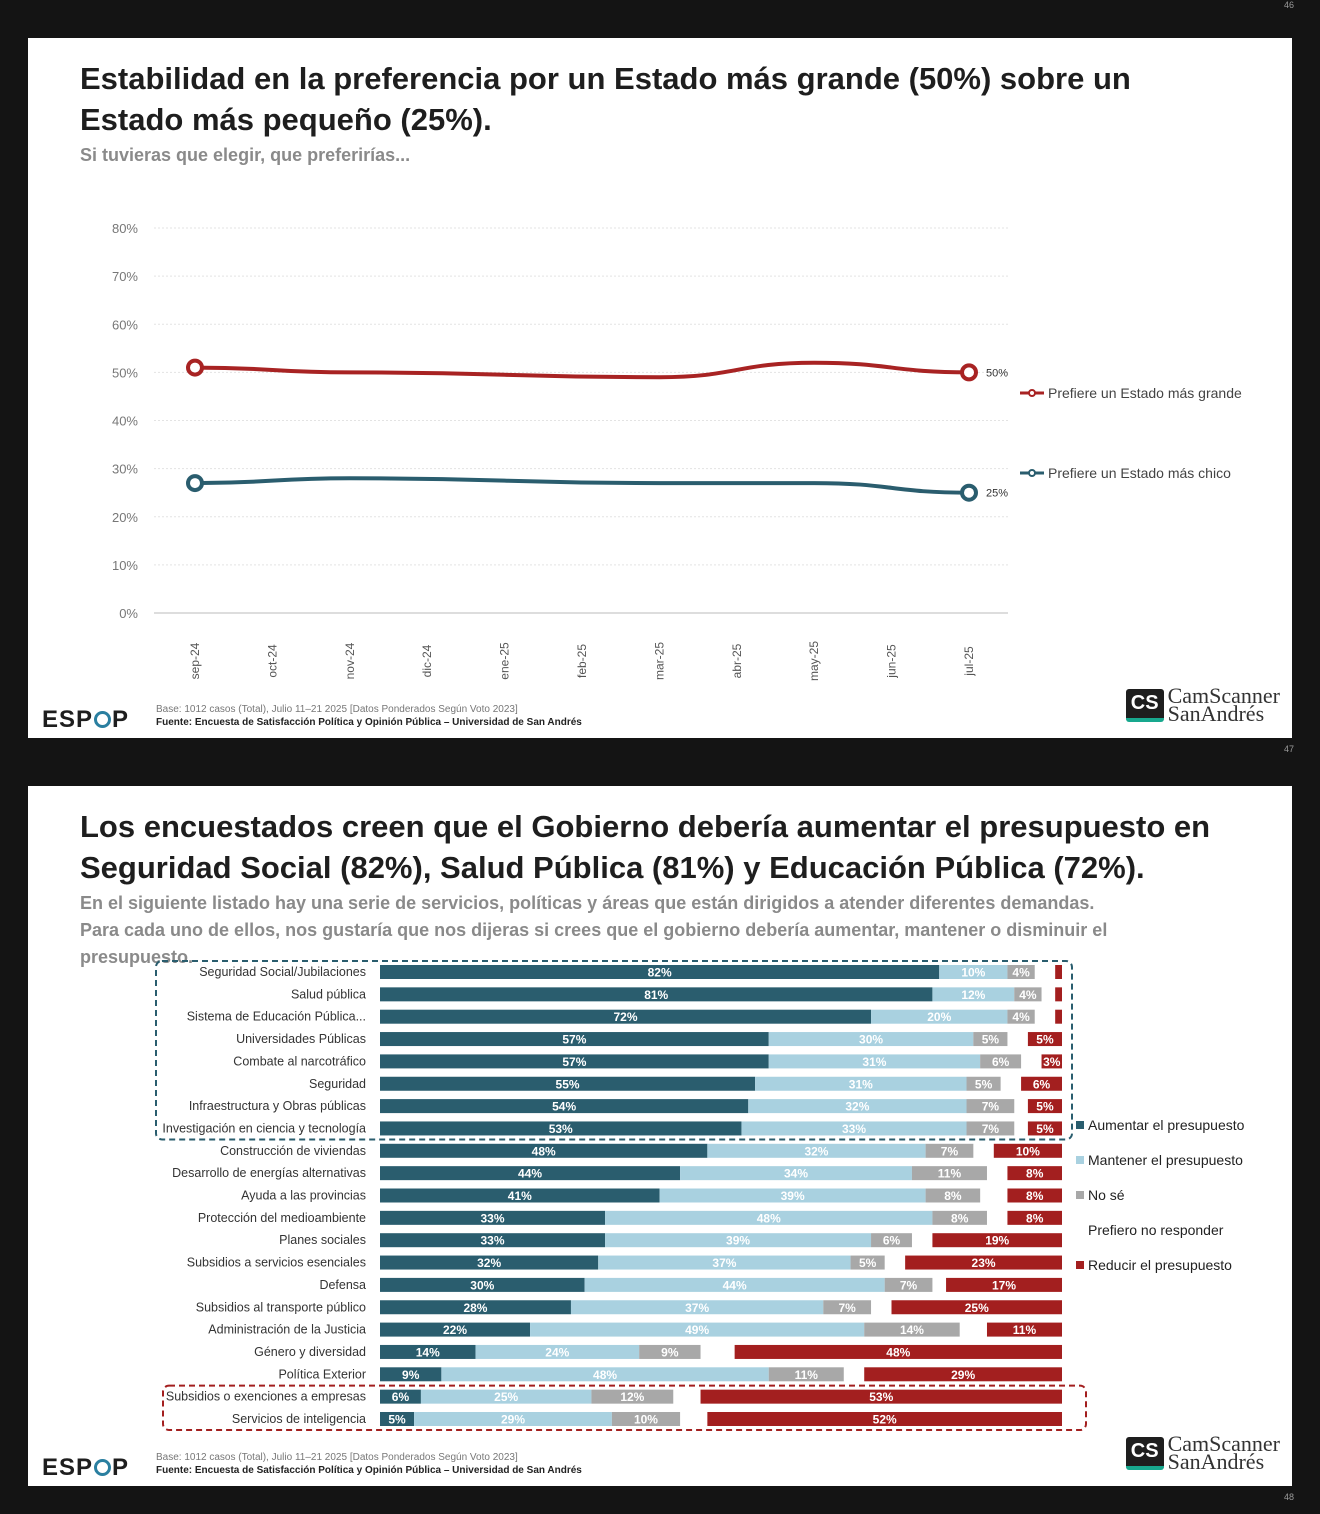  Describe the element at coordinates (125, 469) in the screenshot. I see `y-tick-label: 30%` at that location.